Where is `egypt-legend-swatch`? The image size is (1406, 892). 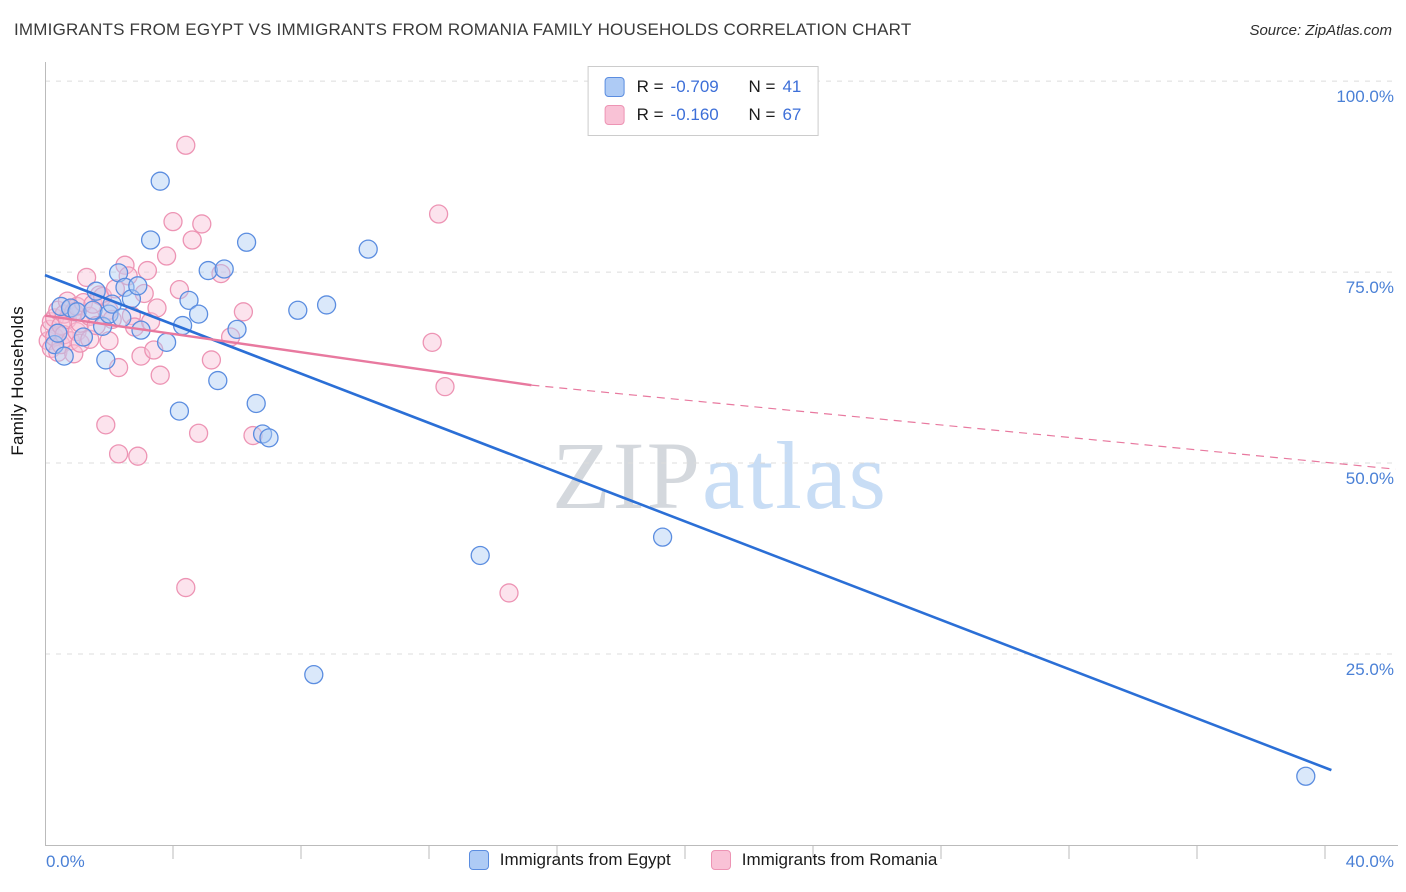
egypt-legend-swatch is located at coordinates (478, 860).